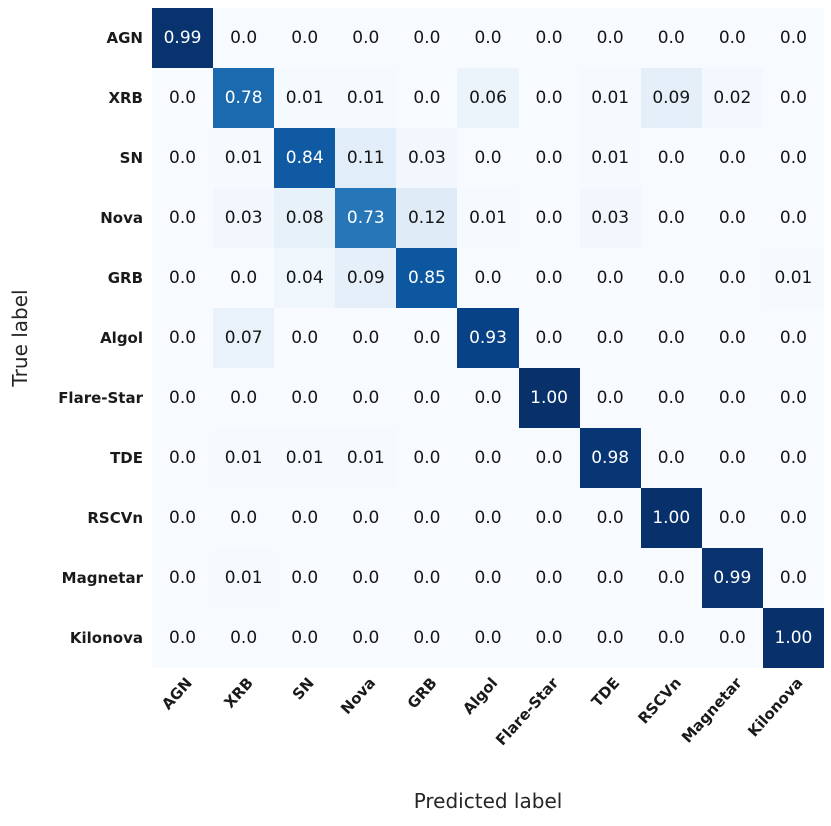  Describe the element at coordinates (305, 278) in the screenshot. I see `matrix-cell: 0.04` at that location.